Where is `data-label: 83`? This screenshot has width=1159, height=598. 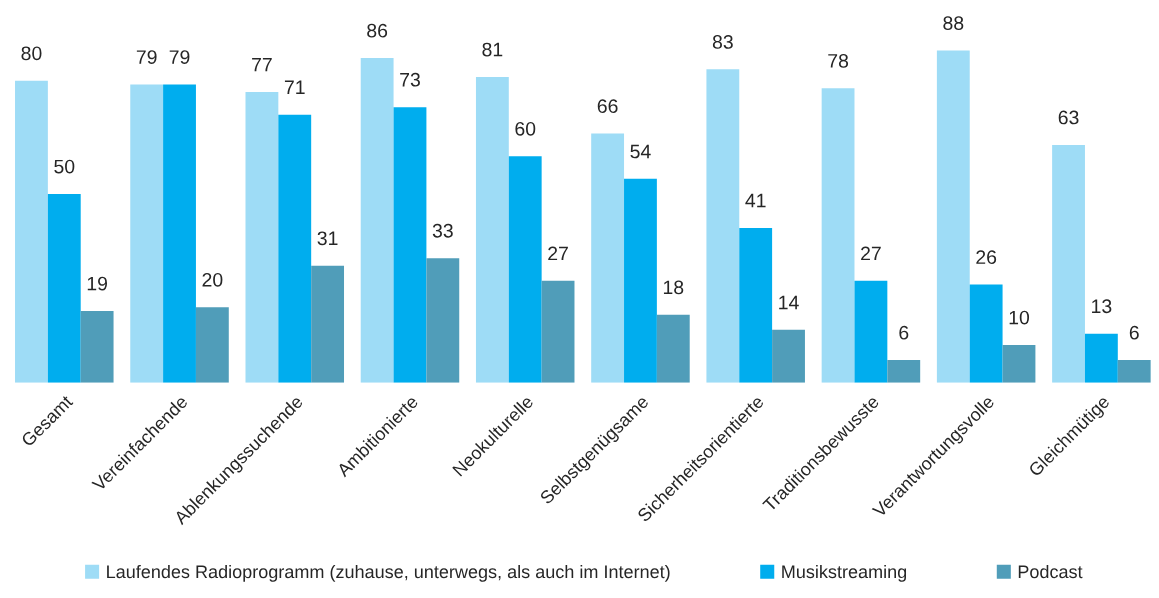
data-label: 83 is located at coordinates (722, 42).